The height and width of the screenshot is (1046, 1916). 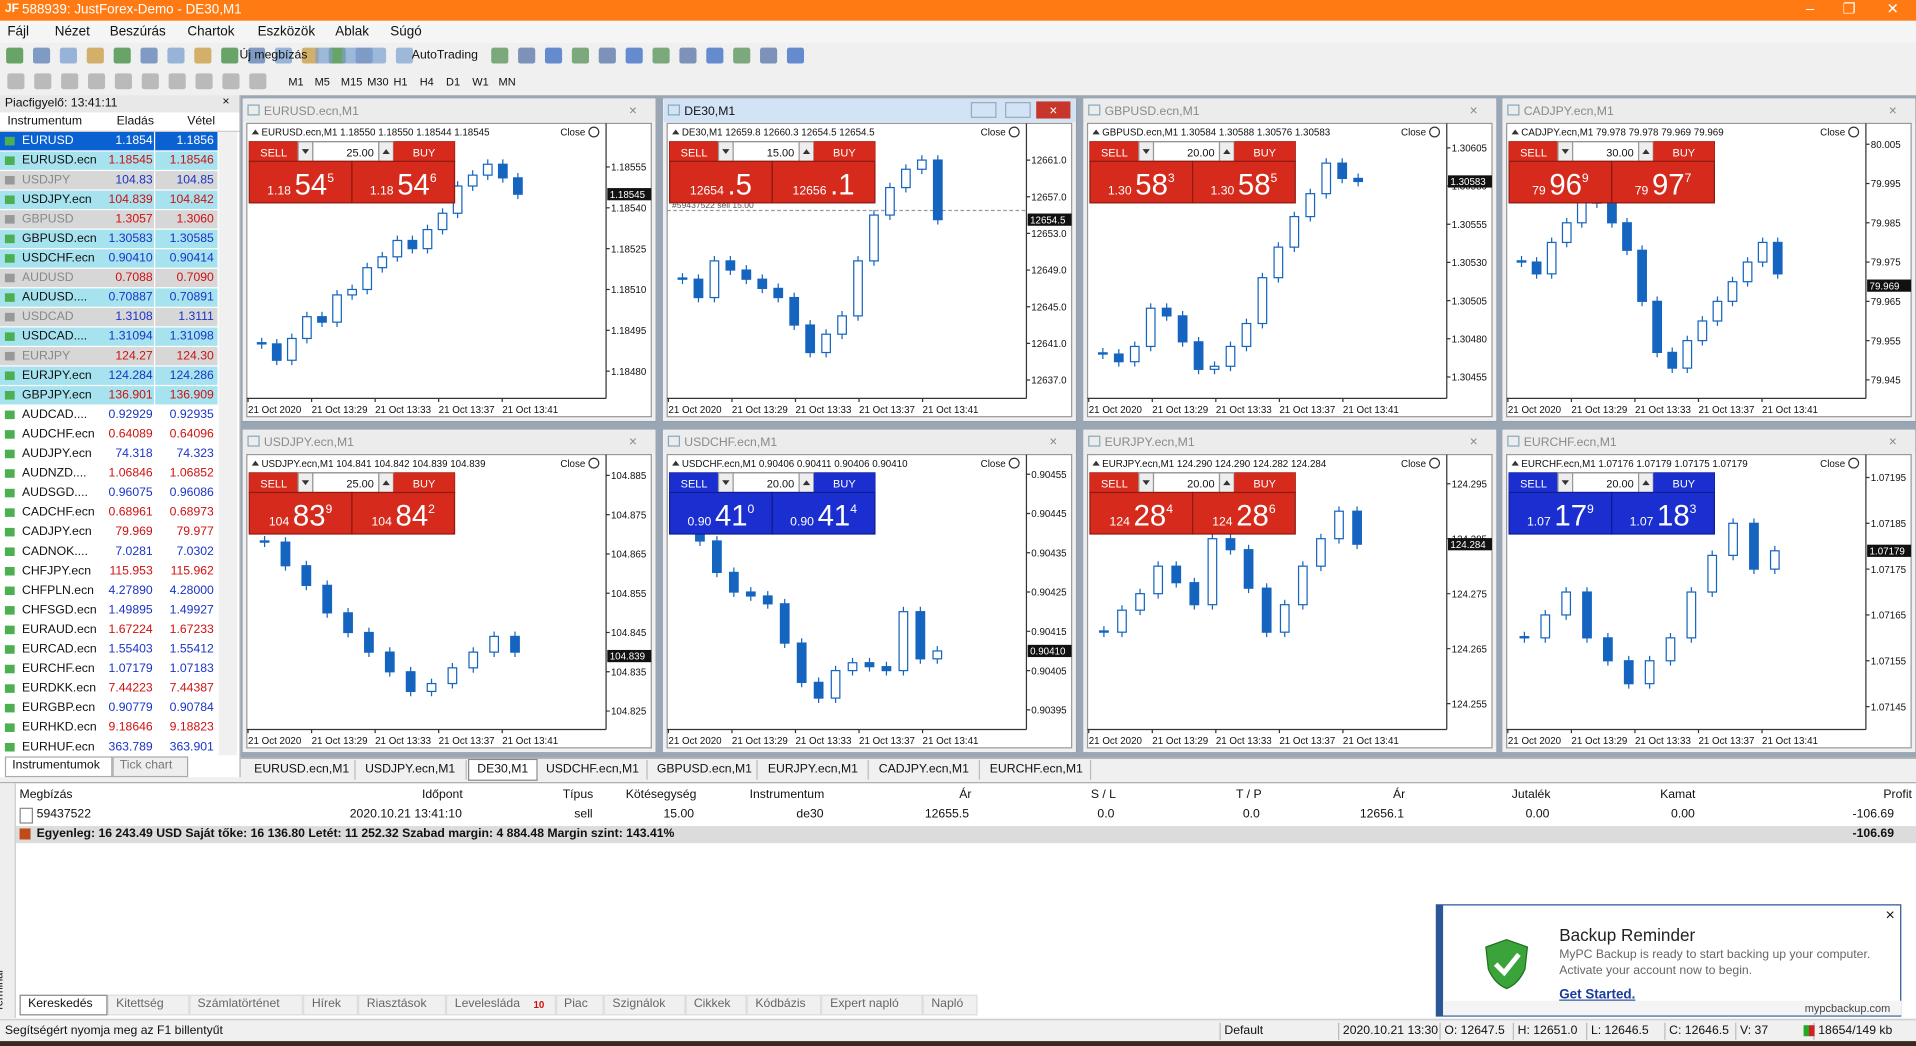 What do you see at coordinates (1036, 770) in the screenshot?
I see `chart-tab: EURCHF.ecn,M1` at bounding box center [1036, 770].